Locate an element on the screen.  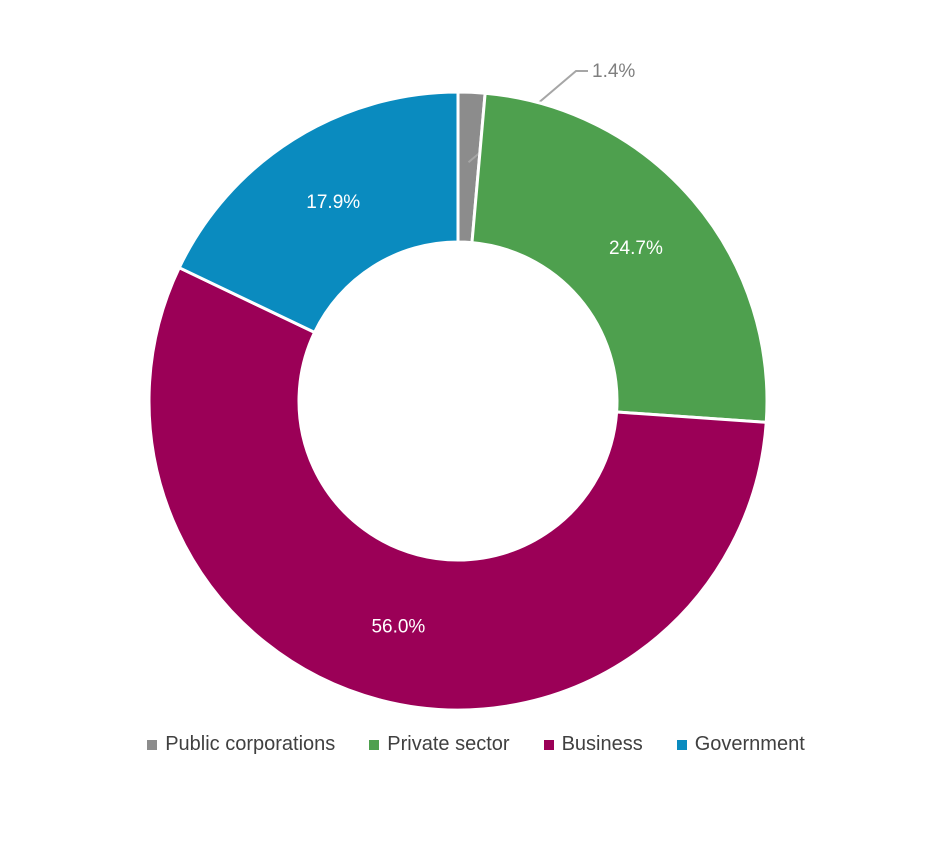
slice-private-sector is located at coordinates (619, 257).